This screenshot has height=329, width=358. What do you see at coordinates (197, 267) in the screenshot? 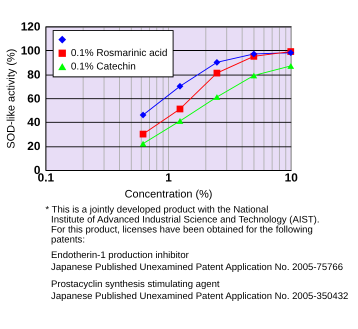
I see `text: Japanese Published Unexamined Patent Application No. 2005-75766` at bounding box center [197, 267].